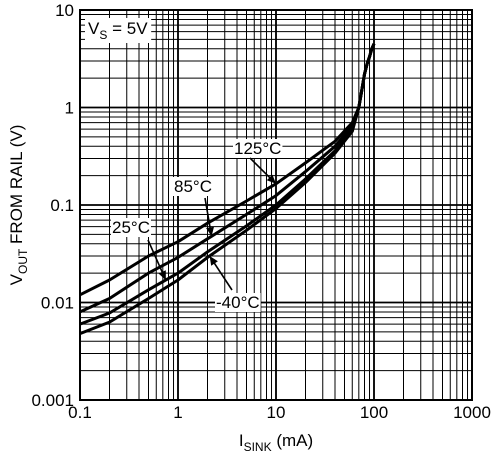 Image resolution: width=494 pixels, height=460 pixels. Describe the element at coordinates (258, 447) in the screenshot. I see `x-axis-title-sub: SINK` at that location.